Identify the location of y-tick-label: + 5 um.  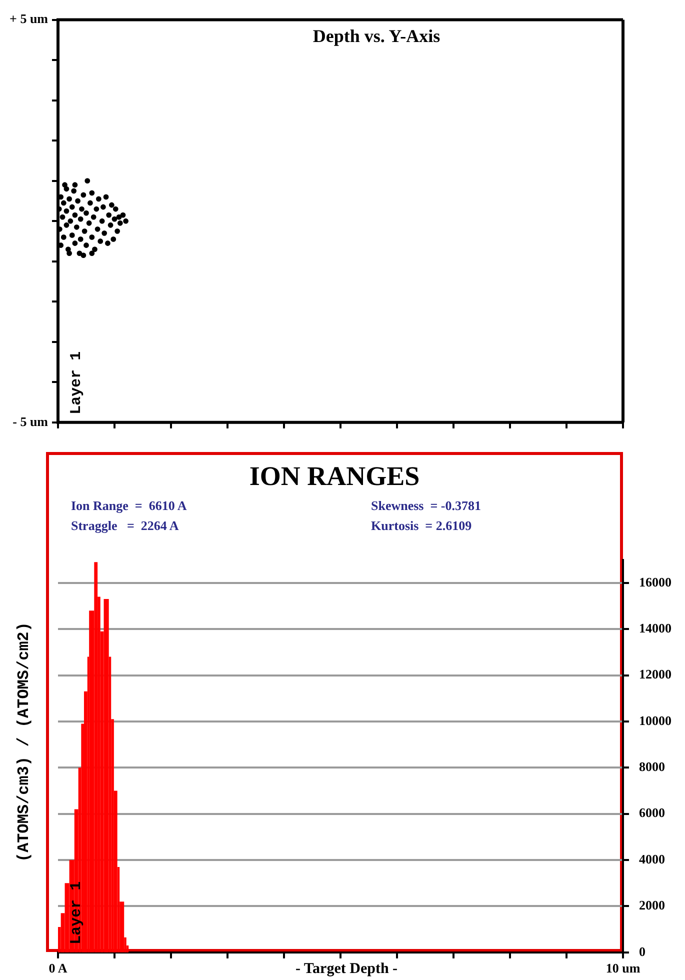
(29, 18).